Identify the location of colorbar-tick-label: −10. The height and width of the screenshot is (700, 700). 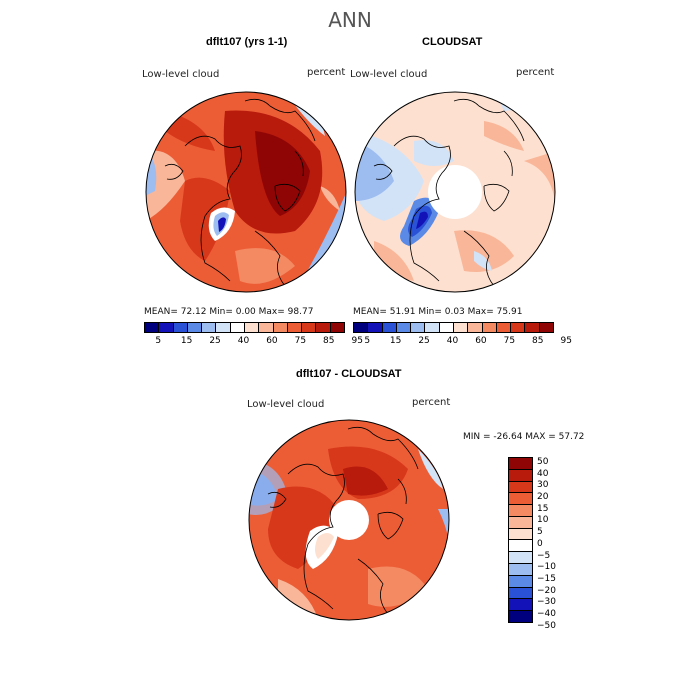
(546, 567).